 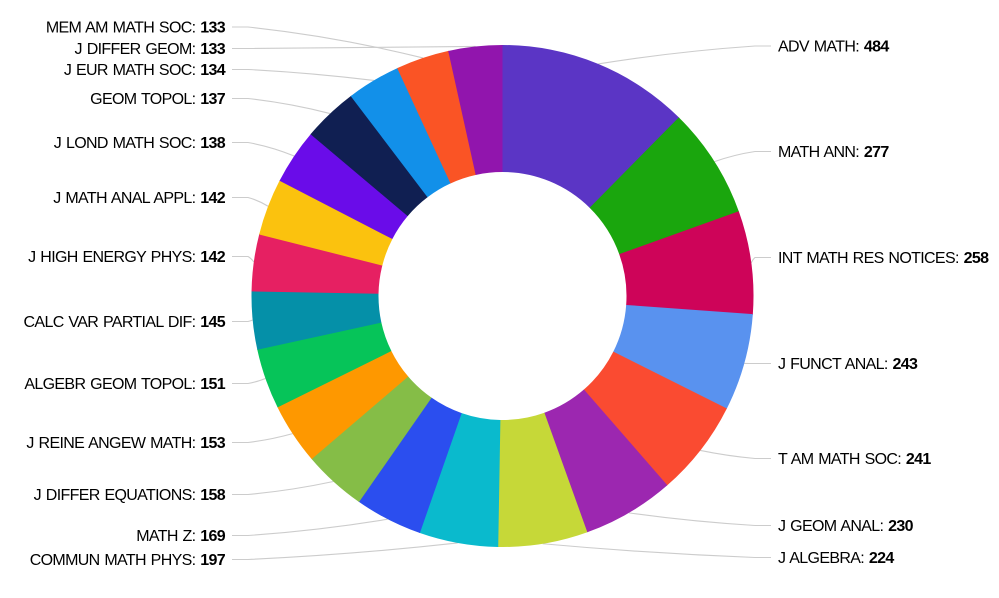 What do you see at coordinates (125, 322) in the screenshot?
I see `svg-text: CALC VAR PARTIAL DIF: 145` at bounding box center [125, 322].